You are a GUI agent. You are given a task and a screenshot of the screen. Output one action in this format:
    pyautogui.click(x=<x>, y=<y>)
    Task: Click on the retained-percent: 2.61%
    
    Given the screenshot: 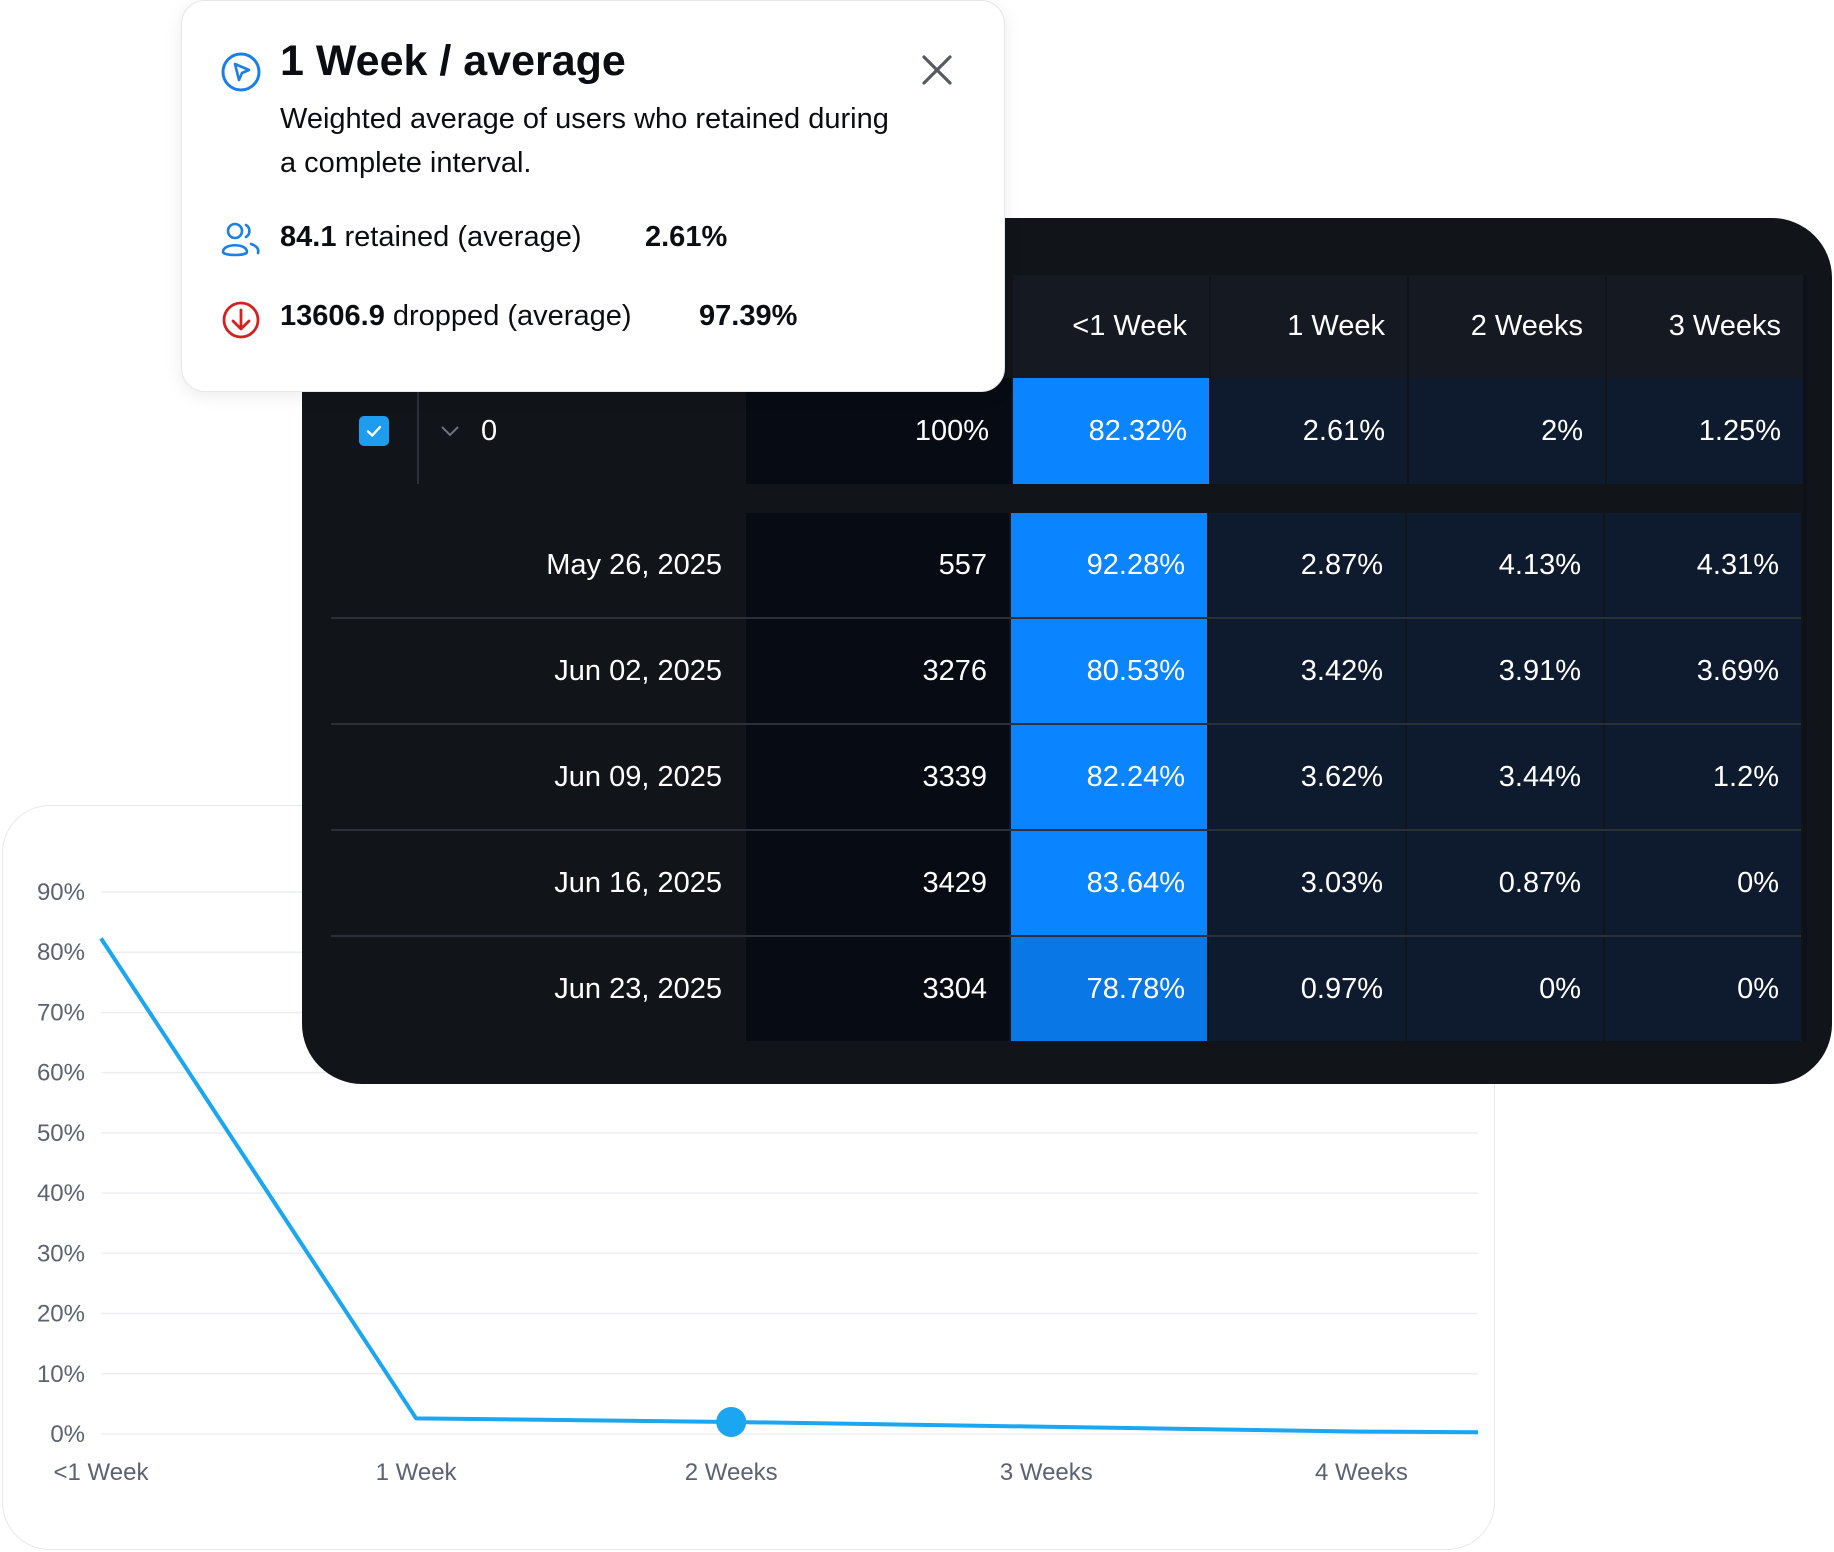 What is the action you would take?
    pyautogui.click(x=686, y=237)
    